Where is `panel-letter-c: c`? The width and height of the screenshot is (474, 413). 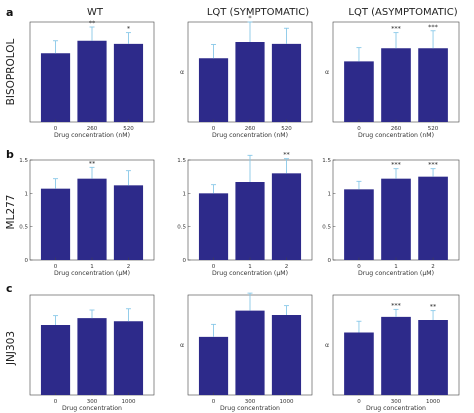 panel-letter-c: c is located at coordinates (9, 288).